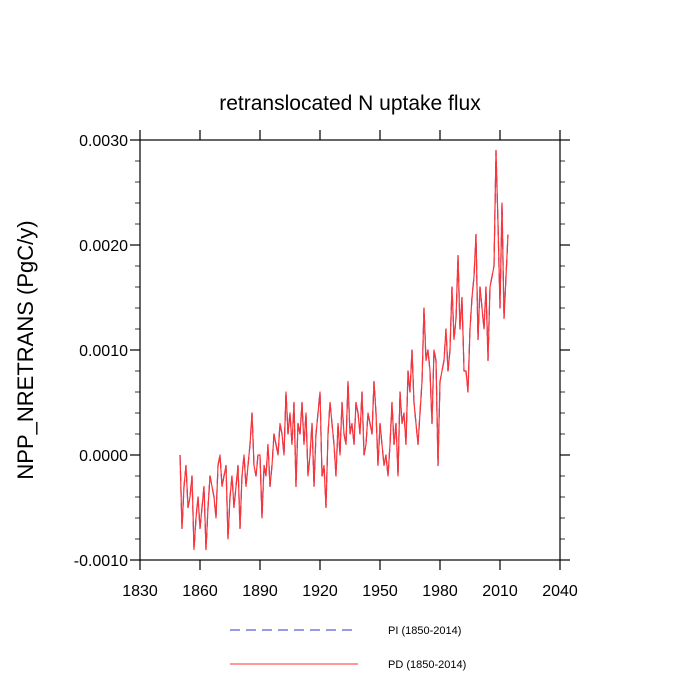  Describe the element at coordinates (260, 591) in the screenshot. I see `x-tick-label: 1890` at that location.